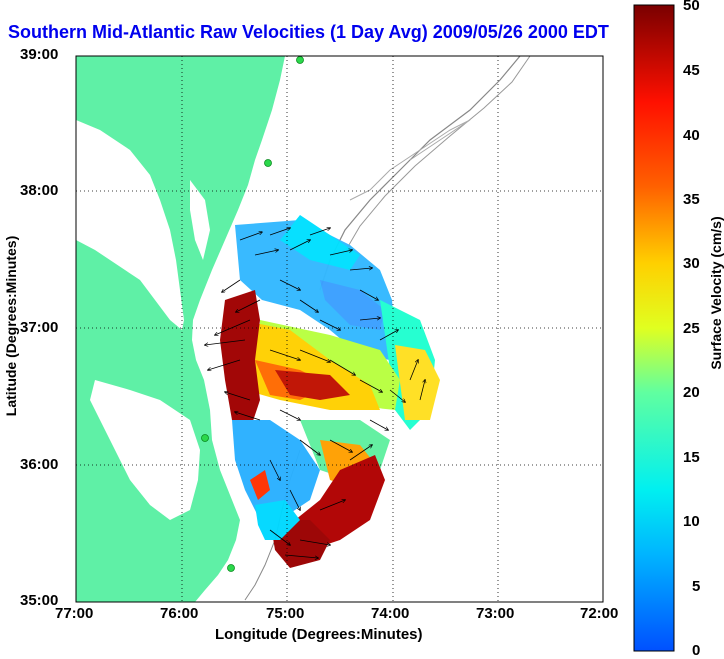 The height and width of the screenshot is (659, 724). What do you see at coordinates (319, 634) in the screenshot?
I see `x-axis-label: Longitude (Degrees:Minutes)` at bounding box center [319, 634].